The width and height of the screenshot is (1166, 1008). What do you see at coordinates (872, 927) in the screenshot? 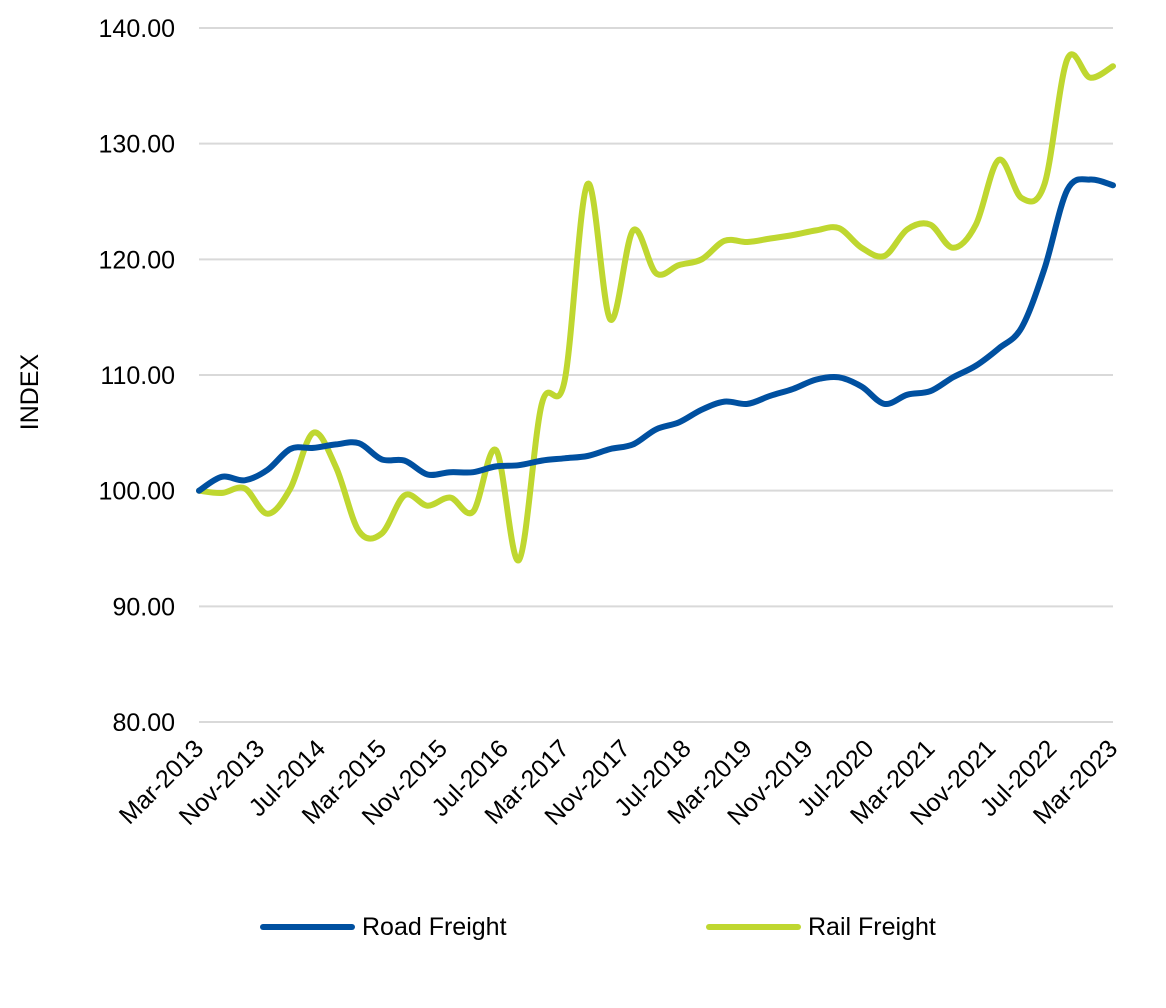
I see `legend-label: Rail Freight` at bounding box center [872, 927].